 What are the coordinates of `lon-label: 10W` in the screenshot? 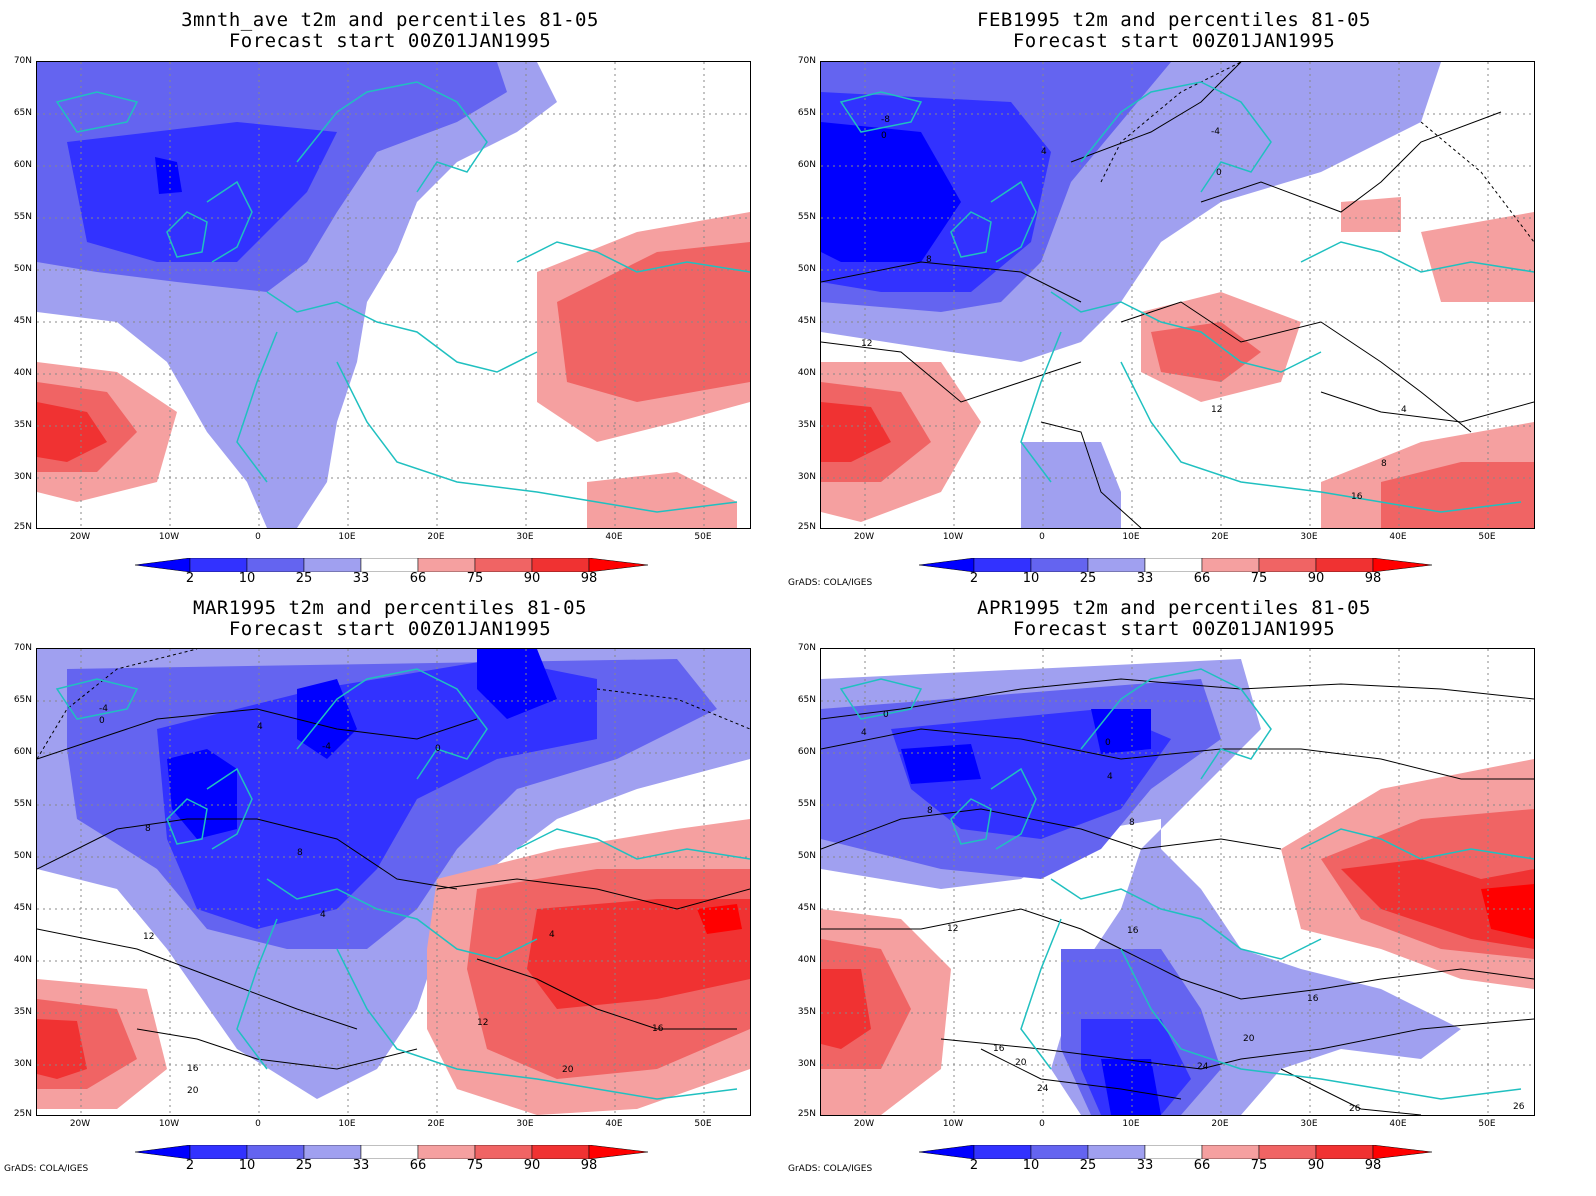 It's located at (953, 1124).